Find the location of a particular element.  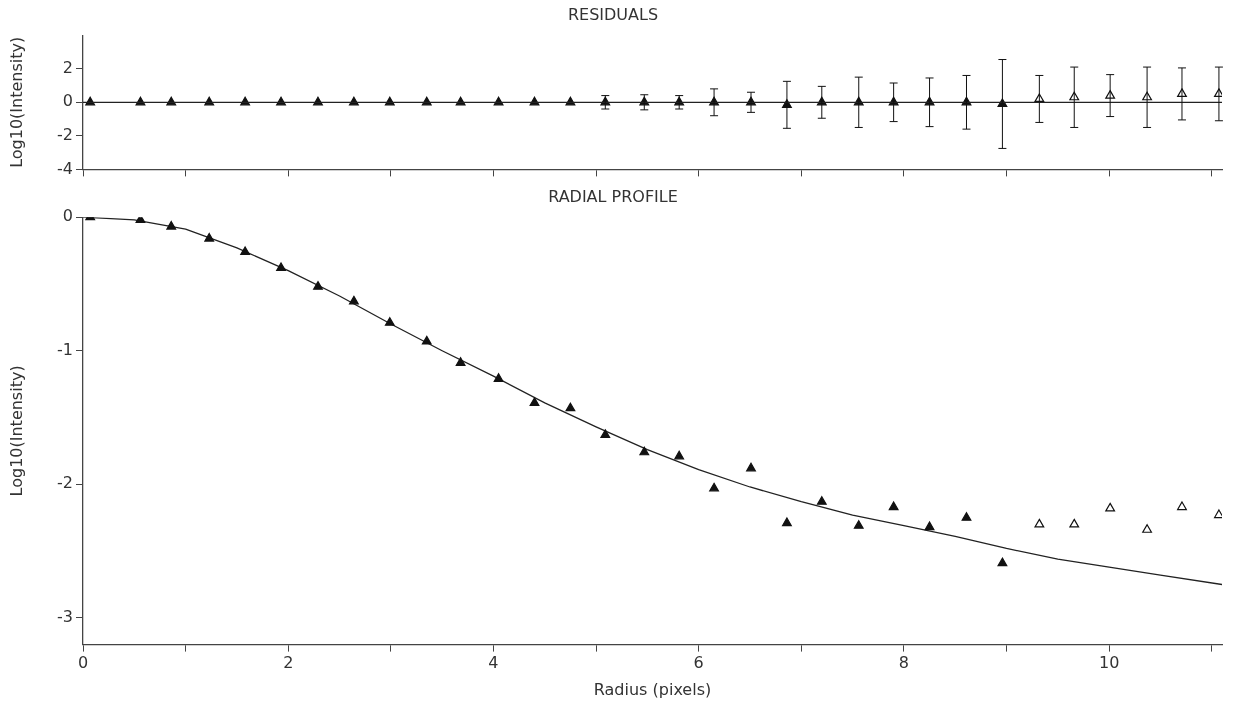

x-tick-label: 10 is located at coordinates (1109, 663).